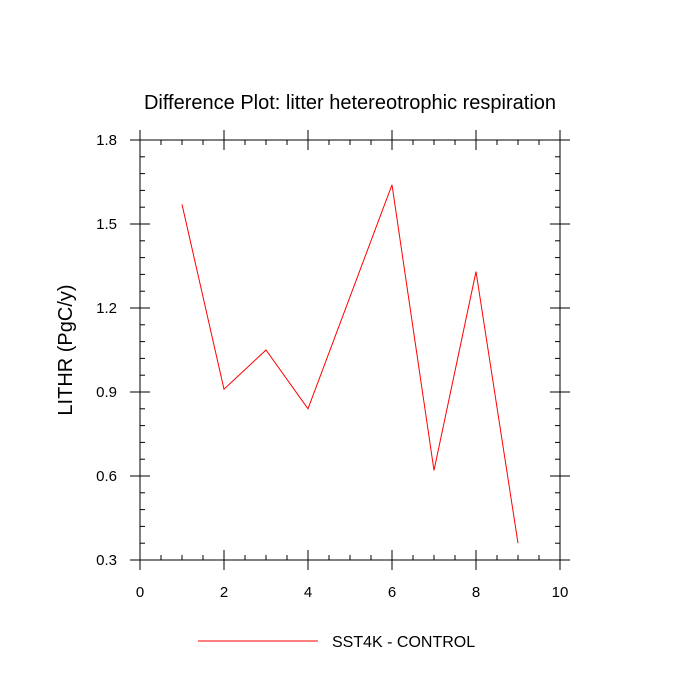 The width and height of the screenshot is (700, 700). Describe the element at coordinates (140, 592) in the screenshot. I see `x-tick-label: 0` at that location.